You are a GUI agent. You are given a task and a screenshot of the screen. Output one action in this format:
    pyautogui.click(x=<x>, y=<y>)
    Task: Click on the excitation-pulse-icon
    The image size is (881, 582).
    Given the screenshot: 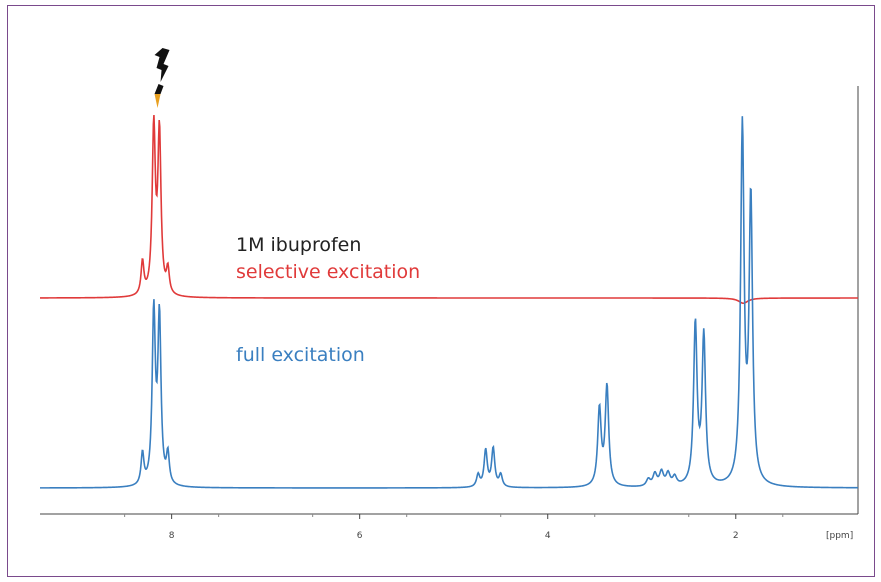 What is the action you would take?
    pyautogui.click(x=162, y=78)
    